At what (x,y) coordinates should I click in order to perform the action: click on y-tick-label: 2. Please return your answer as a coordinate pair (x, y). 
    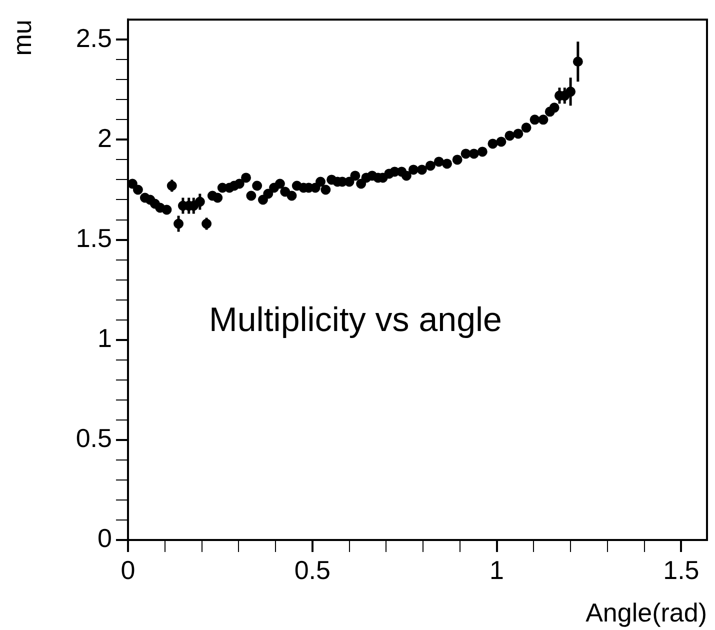
    Looking at the image, I should click on (105, 137).